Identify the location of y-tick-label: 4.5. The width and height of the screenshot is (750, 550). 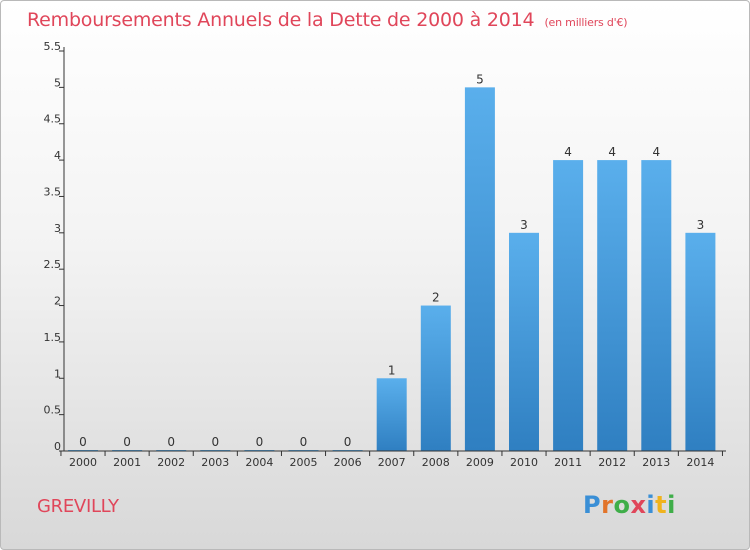
(53, 119).